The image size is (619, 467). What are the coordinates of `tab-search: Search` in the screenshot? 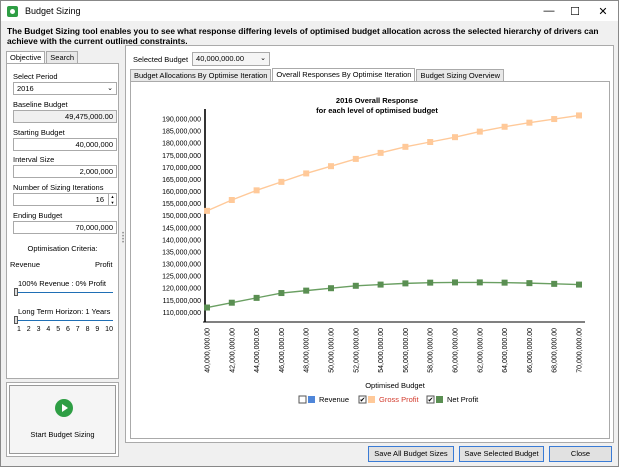 It's located at (62, 57).